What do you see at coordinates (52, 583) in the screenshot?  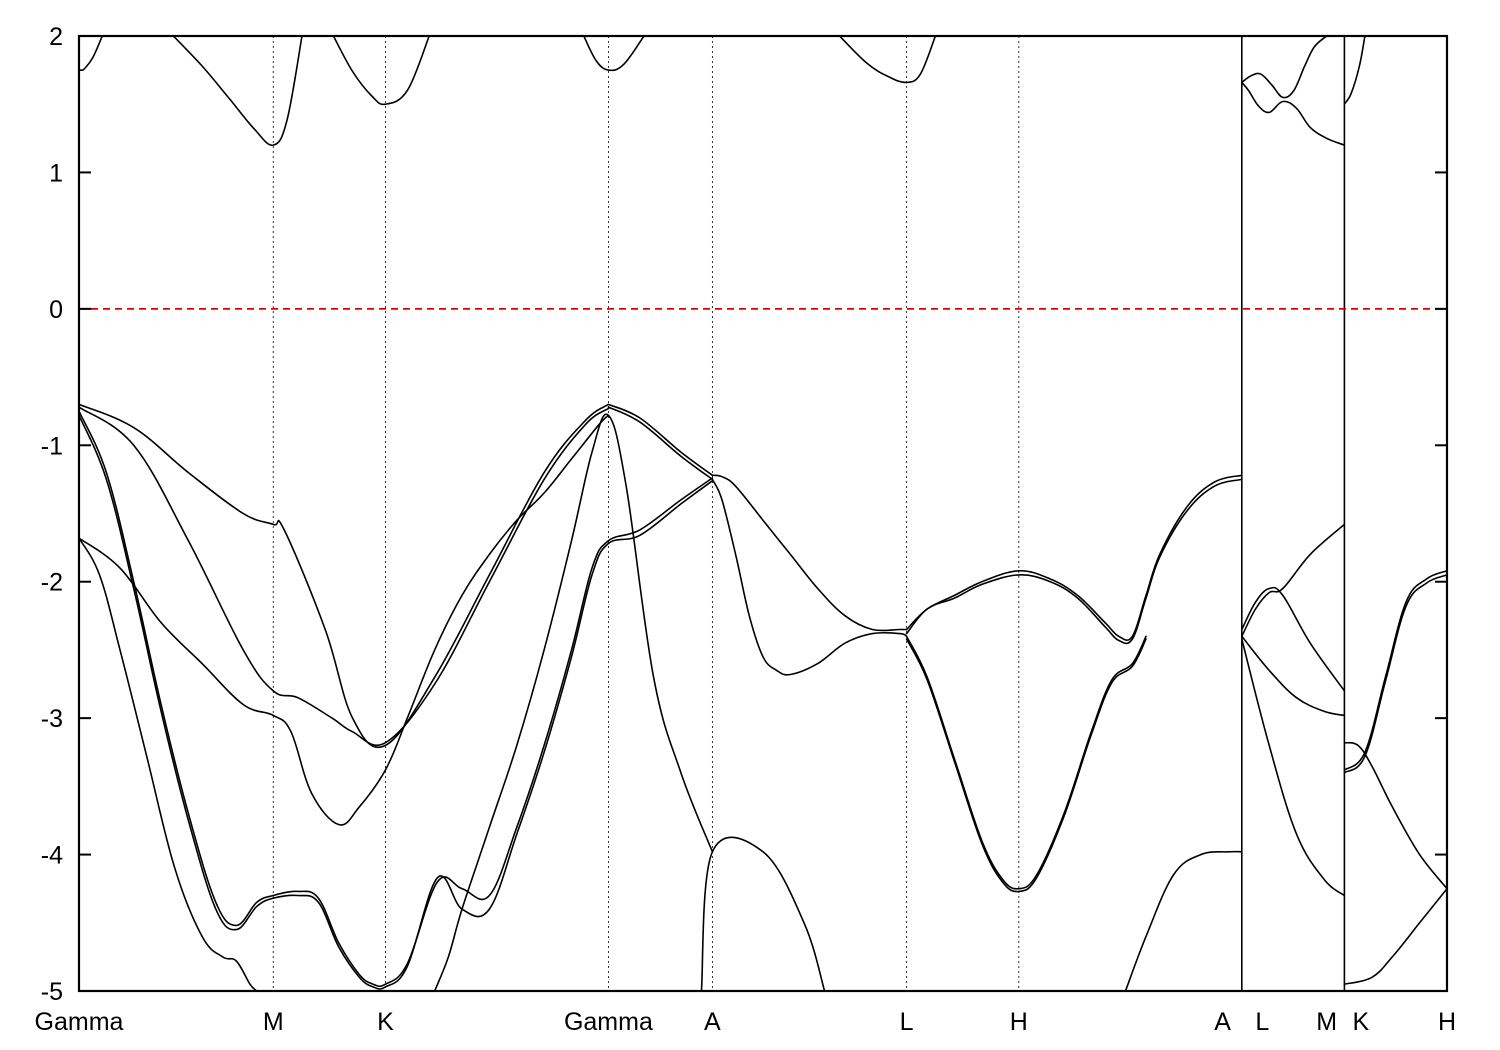 I see `y-tick-label: -2` at bounding box center [52, 583].